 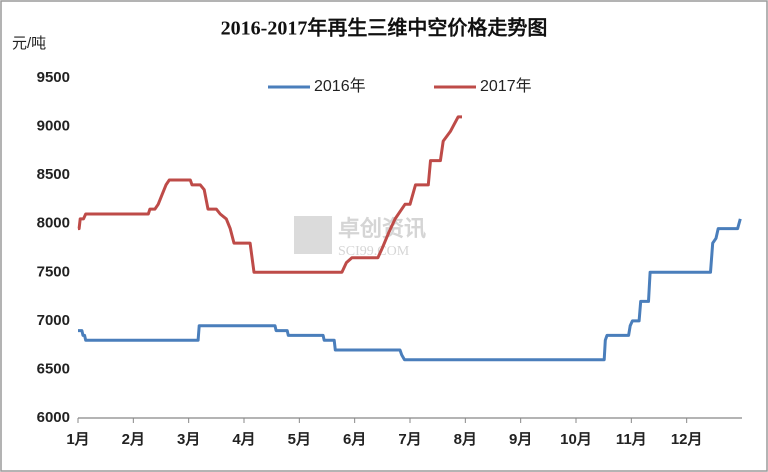 What do you see at coordinates (576, 439) in the screenshot?
I see `x-tick-label: 10月` at bounding box center [576, 439].